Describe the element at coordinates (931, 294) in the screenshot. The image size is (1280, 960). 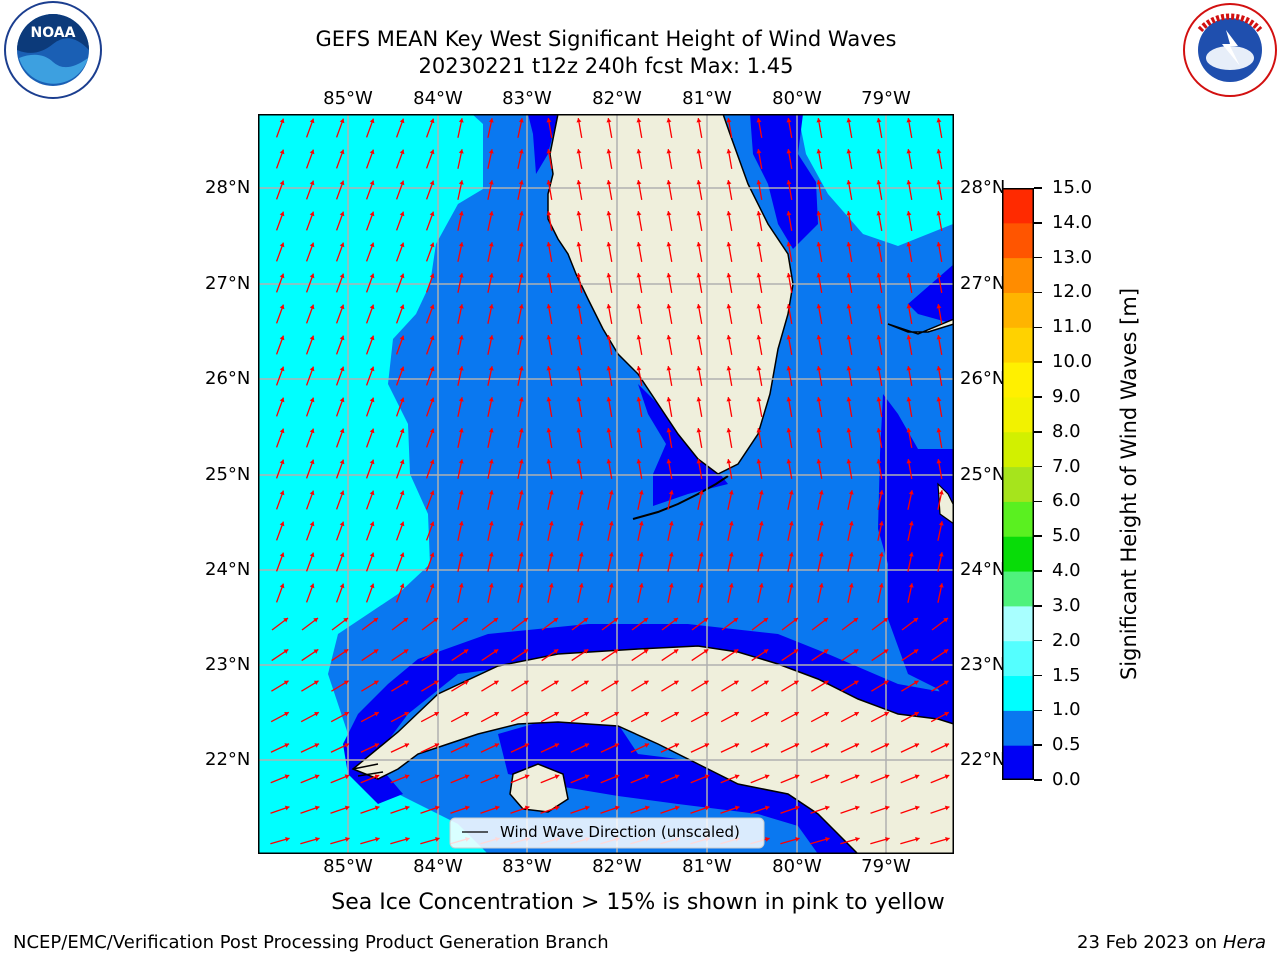
I see `band-0-0-5-ne-small` at that location.